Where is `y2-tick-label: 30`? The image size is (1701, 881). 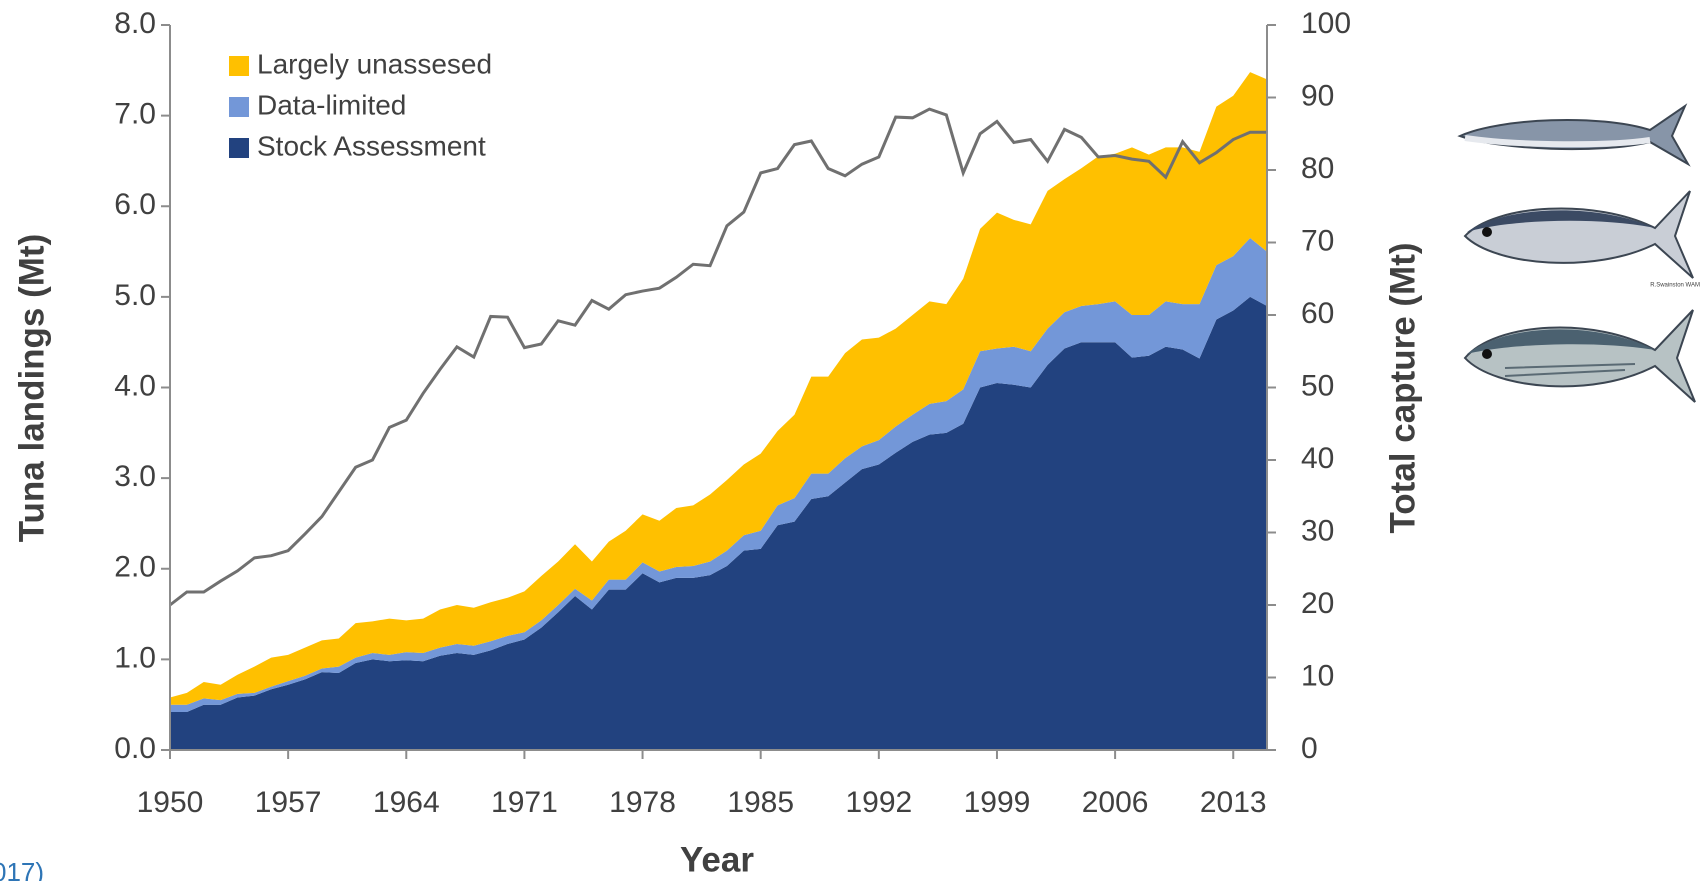
y2-tick-label: 30 is located at coordinates (1317, 530).